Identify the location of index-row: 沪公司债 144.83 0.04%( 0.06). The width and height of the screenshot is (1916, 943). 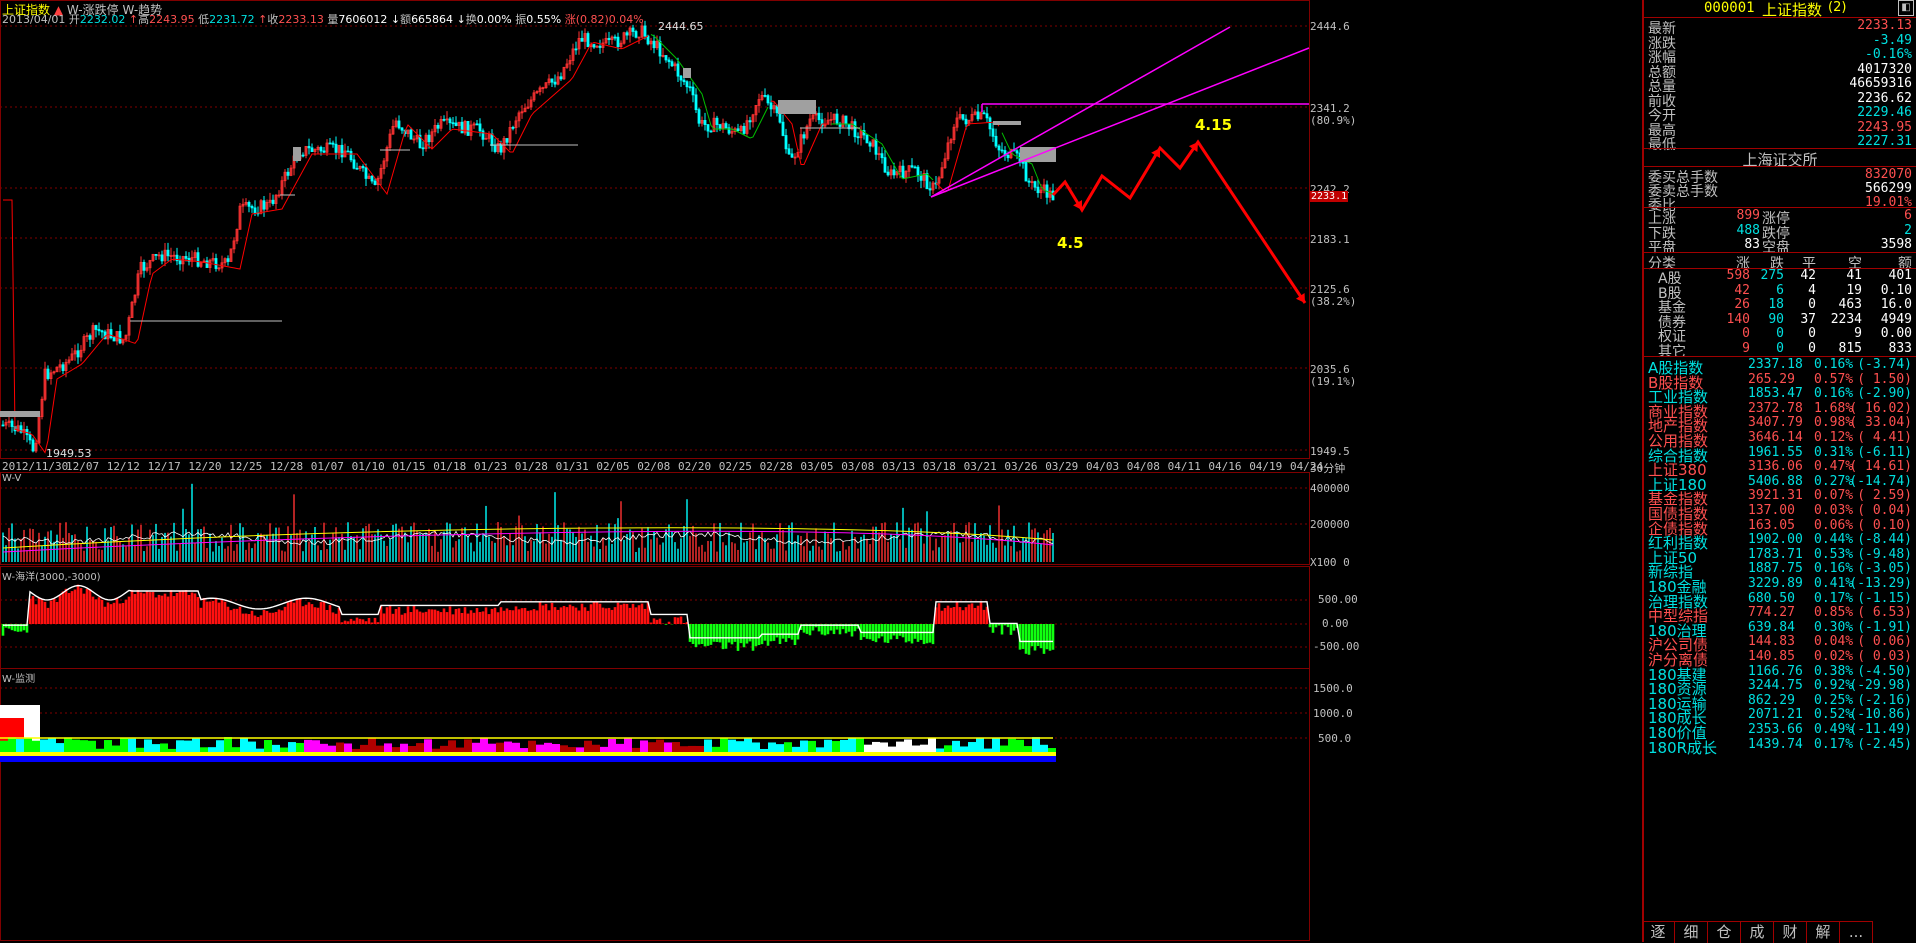
(1780, 644).